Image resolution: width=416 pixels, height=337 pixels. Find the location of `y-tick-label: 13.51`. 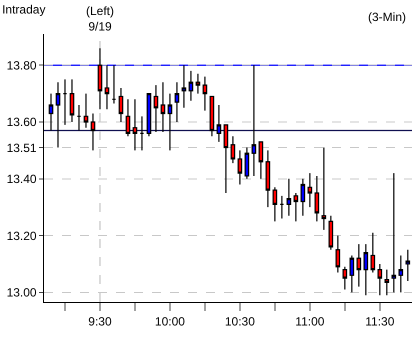

y-tick-label: 13.51 is located at coordinates (21, 147).